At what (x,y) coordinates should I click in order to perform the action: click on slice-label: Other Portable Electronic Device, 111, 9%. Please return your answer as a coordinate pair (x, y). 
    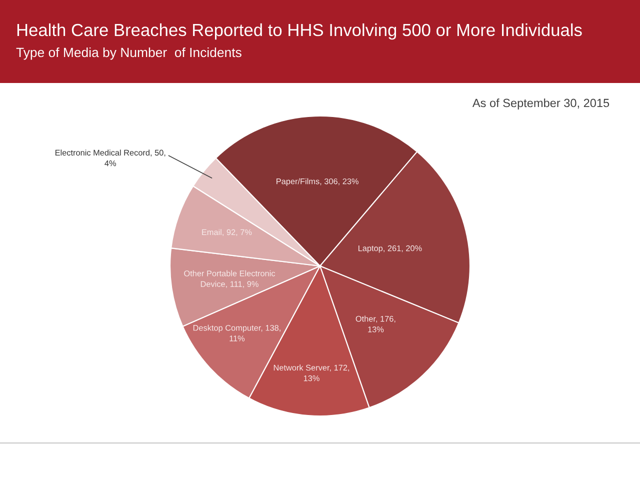
    Looking at the image, I should click on (230, 279).